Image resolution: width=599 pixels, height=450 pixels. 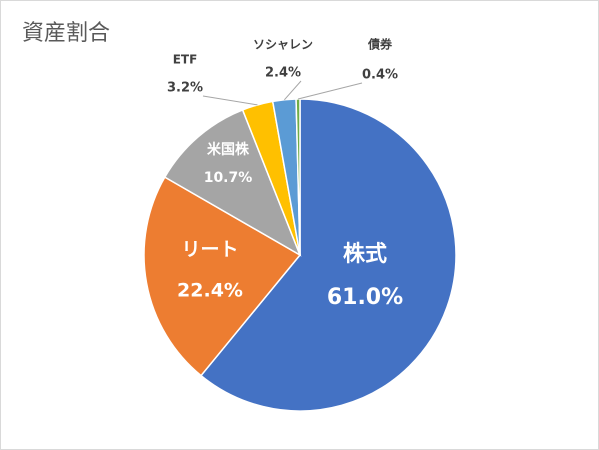 I want to click on slice-label: ETF, so click(x=185, y=60).